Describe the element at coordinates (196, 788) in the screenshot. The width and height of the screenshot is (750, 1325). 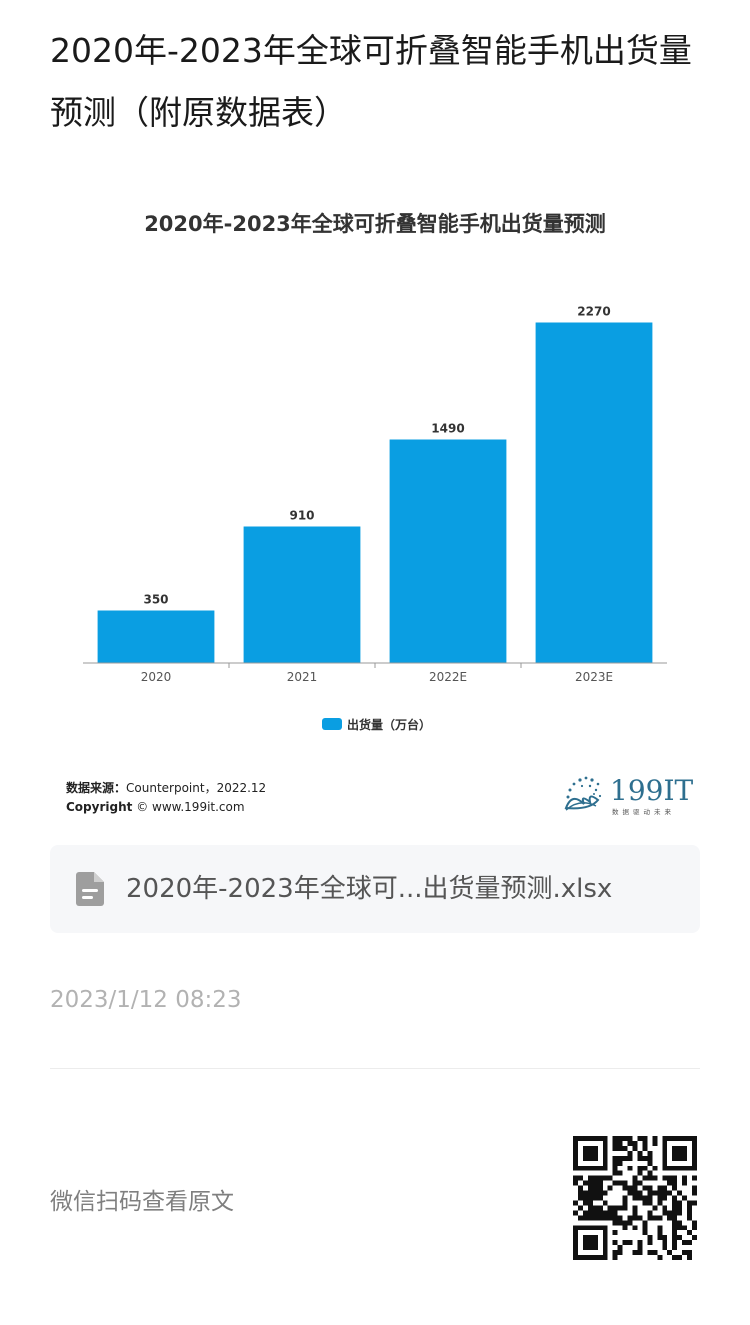
I see `data-source-value: Counterpoint，2022.12` at that location.